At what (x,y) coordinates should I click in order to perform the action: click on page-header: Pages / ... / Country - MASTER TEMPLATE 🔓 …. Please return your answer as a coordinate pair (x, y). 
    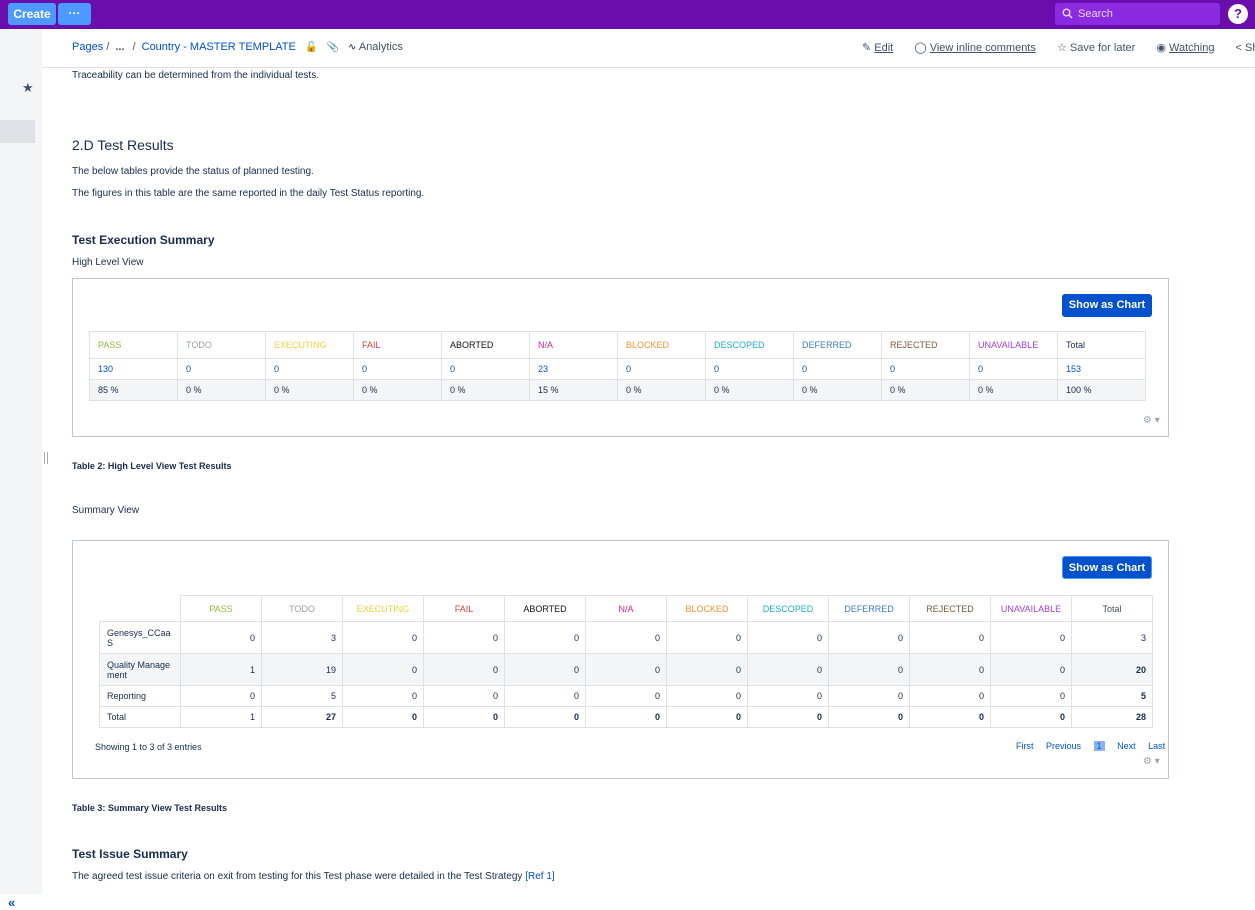
    Looking at the image, I should click on (648, 48).